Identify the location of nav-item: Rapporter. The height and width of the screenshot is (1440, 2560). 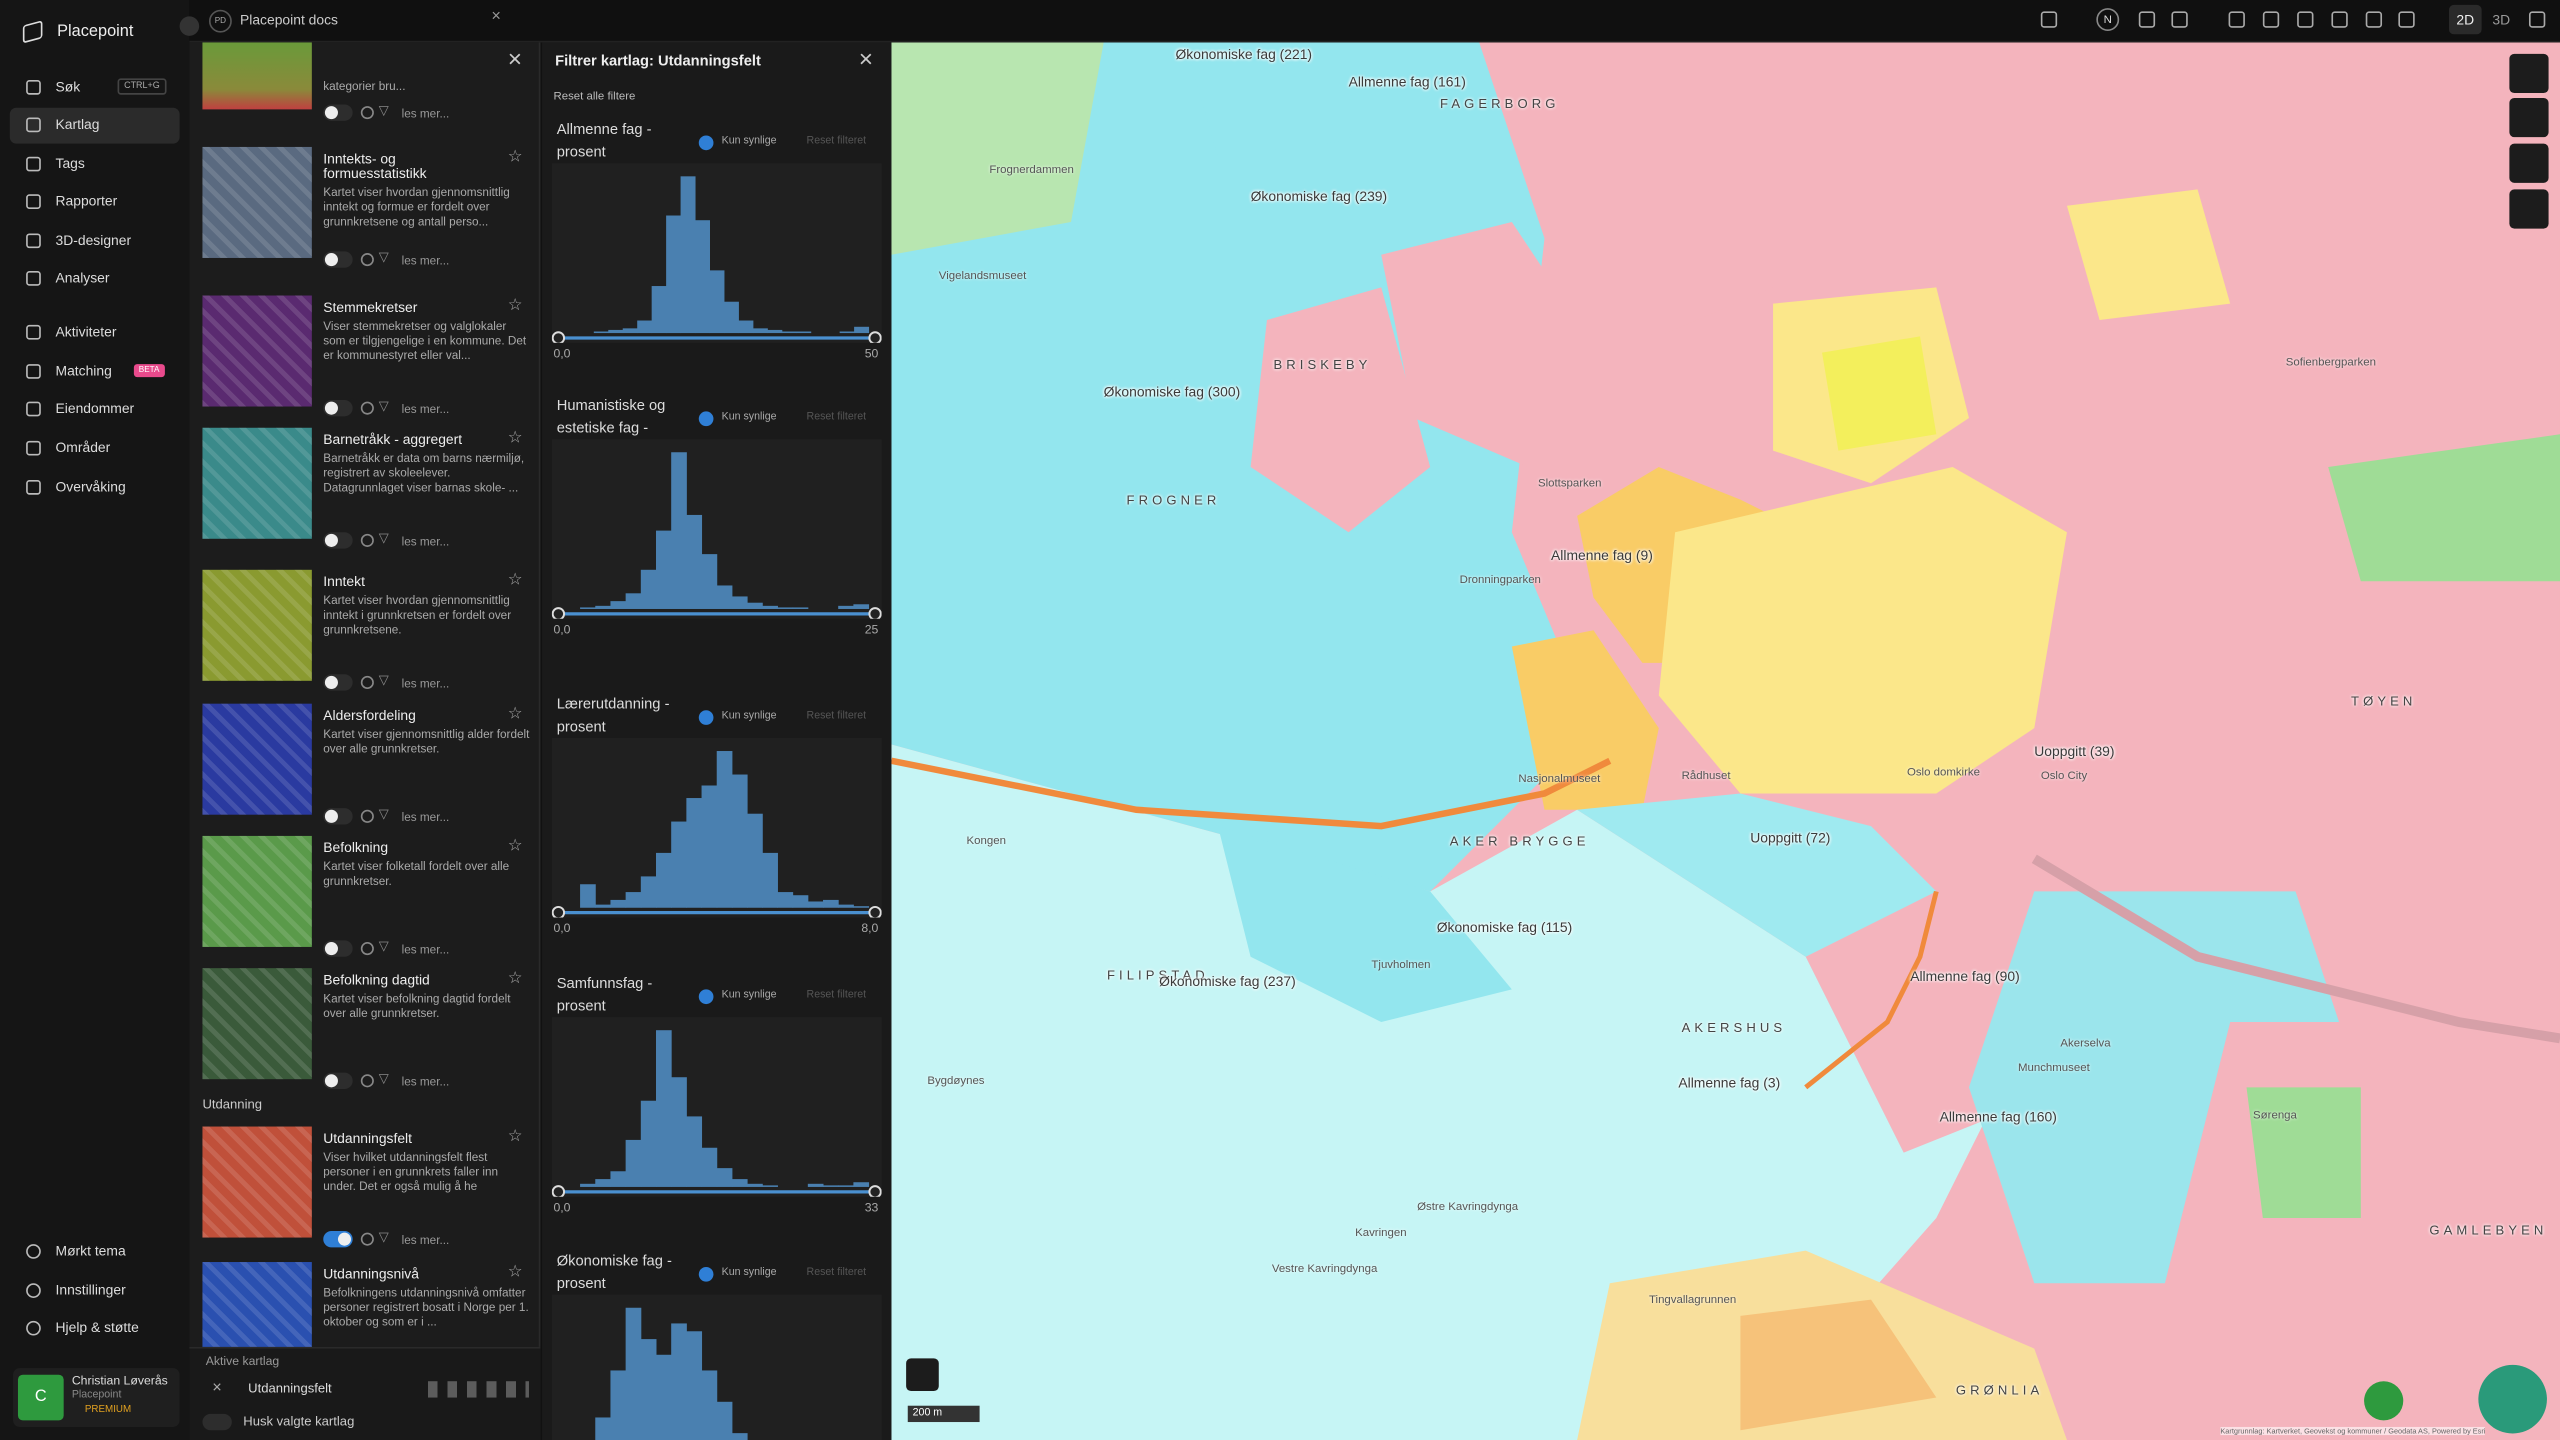
(95, 202).